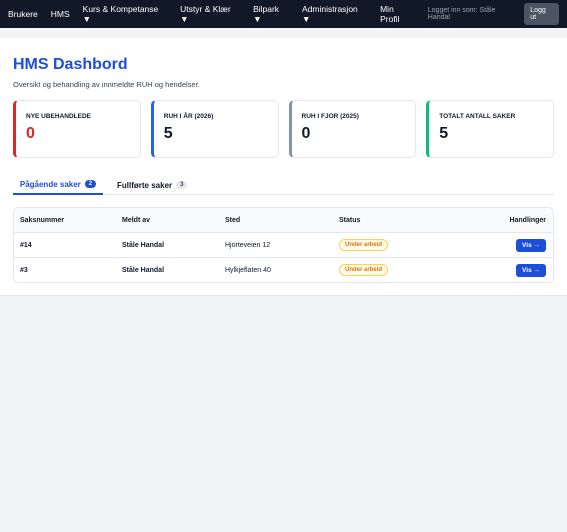  Describe the element at coordinates (23, 14) in the screenshot. I see `nav-item: Brukere` at that location.